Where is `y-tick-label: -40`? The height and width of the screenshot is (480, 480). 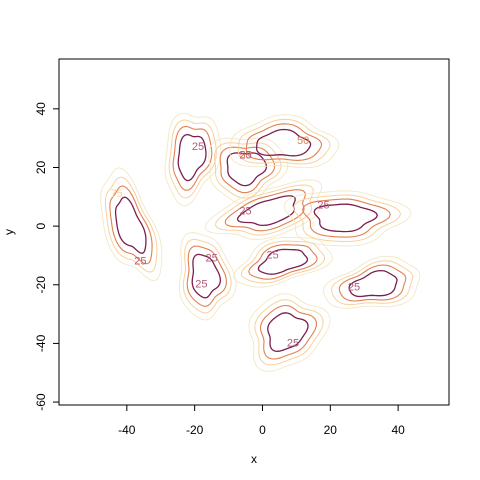
y-tick-label: -40 is located at coordinates (41, 343).